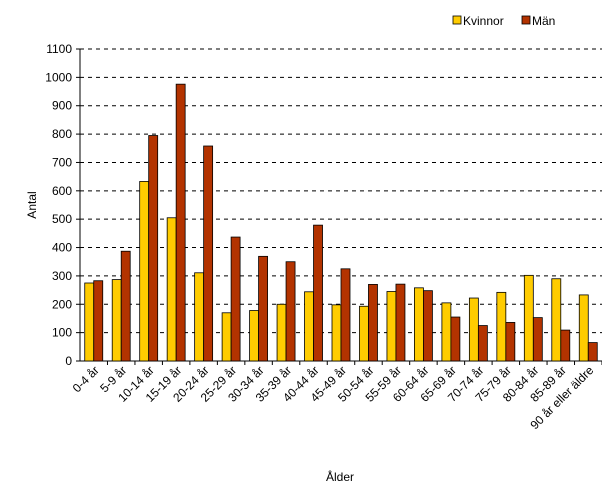 This screenshot has height=483, width=602. I want to click on y-tick-label: 400, so click(62, 248).